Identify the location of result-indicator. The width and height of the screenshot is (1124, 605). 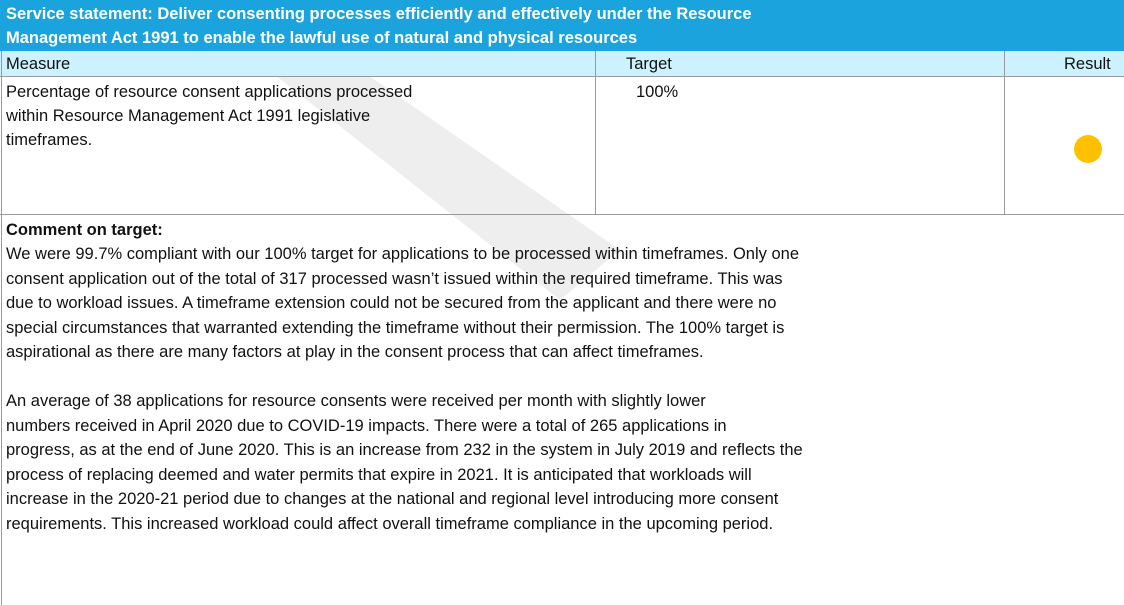
(1088, 149).